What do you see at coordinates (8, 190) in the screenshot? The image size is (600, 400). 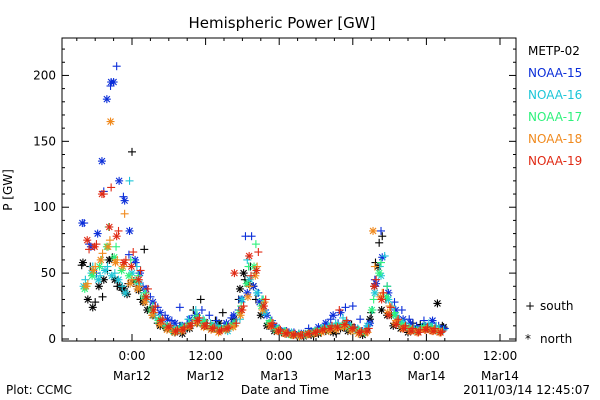 I see `y-axis-label: P [GW]` at bounding box center [8, 190].